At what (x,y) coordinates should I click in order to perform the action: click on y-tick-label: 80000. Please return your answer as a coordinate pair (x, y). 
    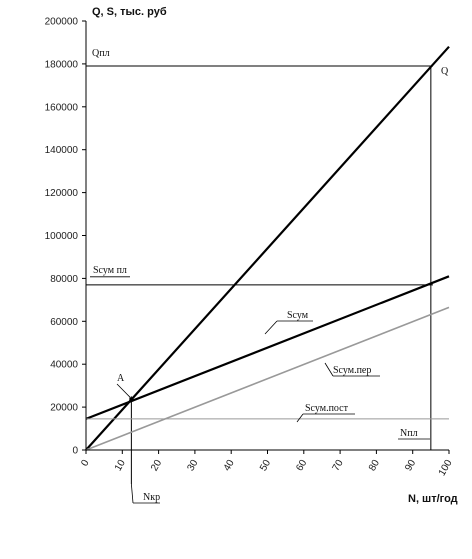
    Looking at the image, I should click on (64, 279).